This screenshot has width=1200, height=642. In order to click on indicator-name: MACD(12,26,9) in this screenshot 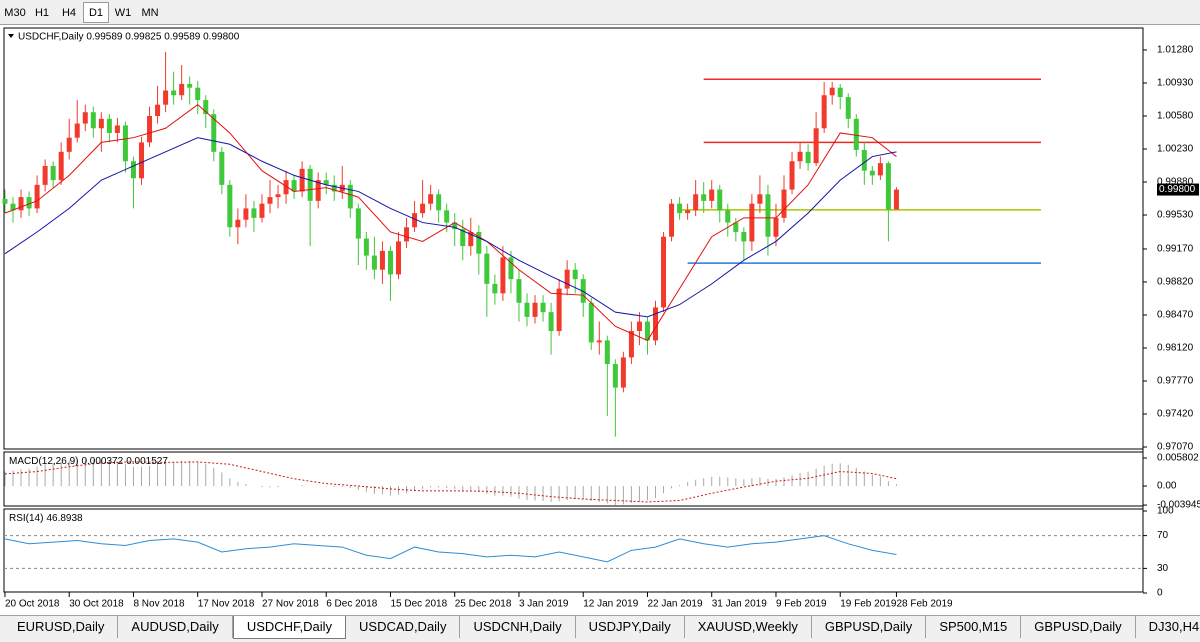, I will do `click(43, 461)`.